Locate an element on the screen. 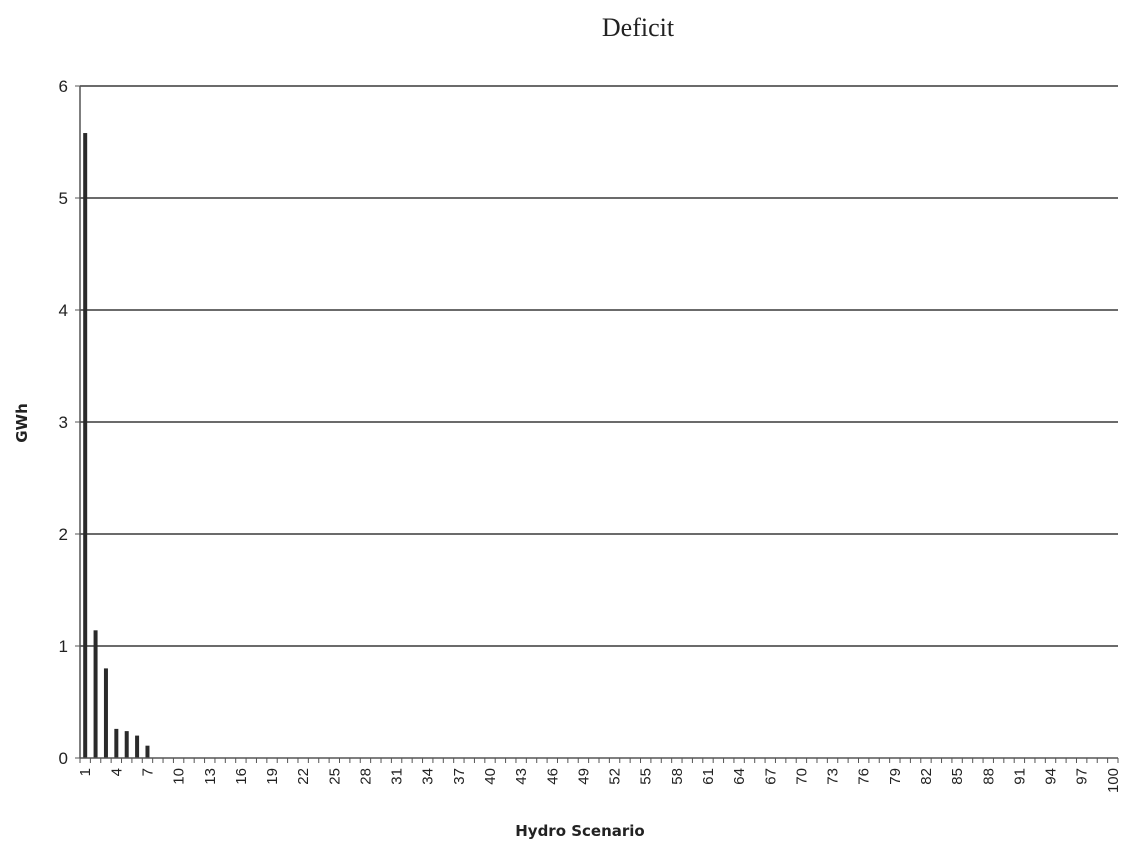 This screenshot has width=1121, height=851. bars is located at coordinates (116, 446).